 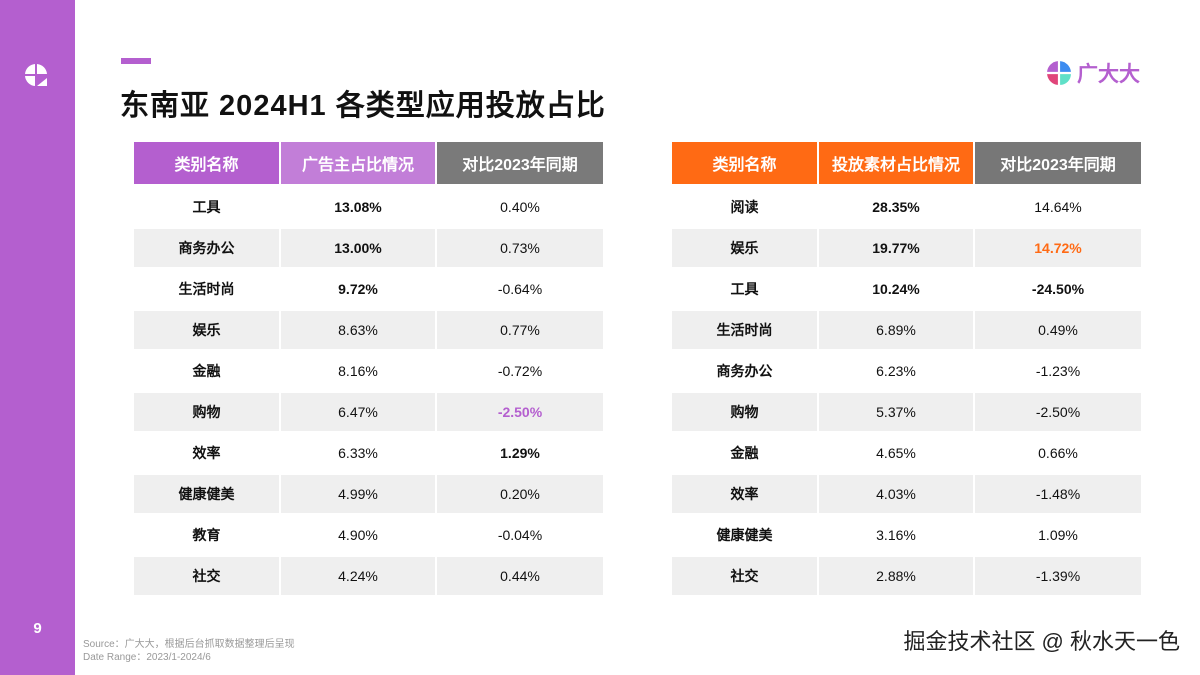 I want to click on change-cell: 1.09%, so click(x=1058, y=535).